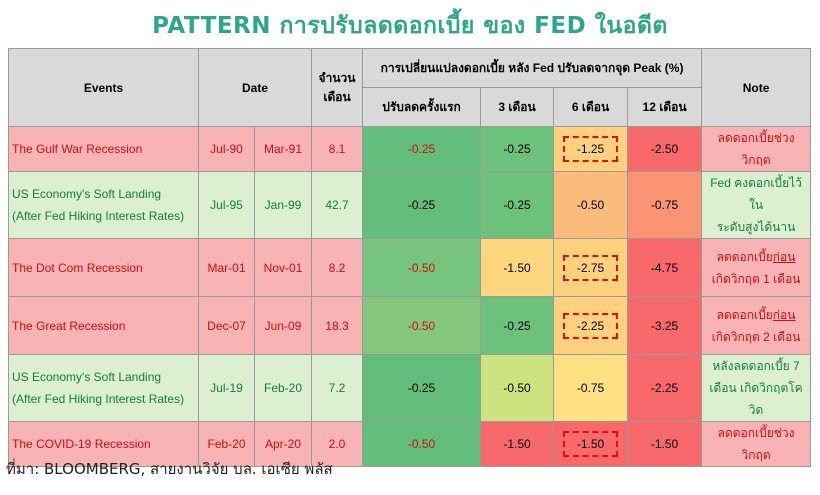  What do you see at coordinates (337, 388) in the screenshot?
I see `months-value: 7.2` at bounding box center [337, 388].